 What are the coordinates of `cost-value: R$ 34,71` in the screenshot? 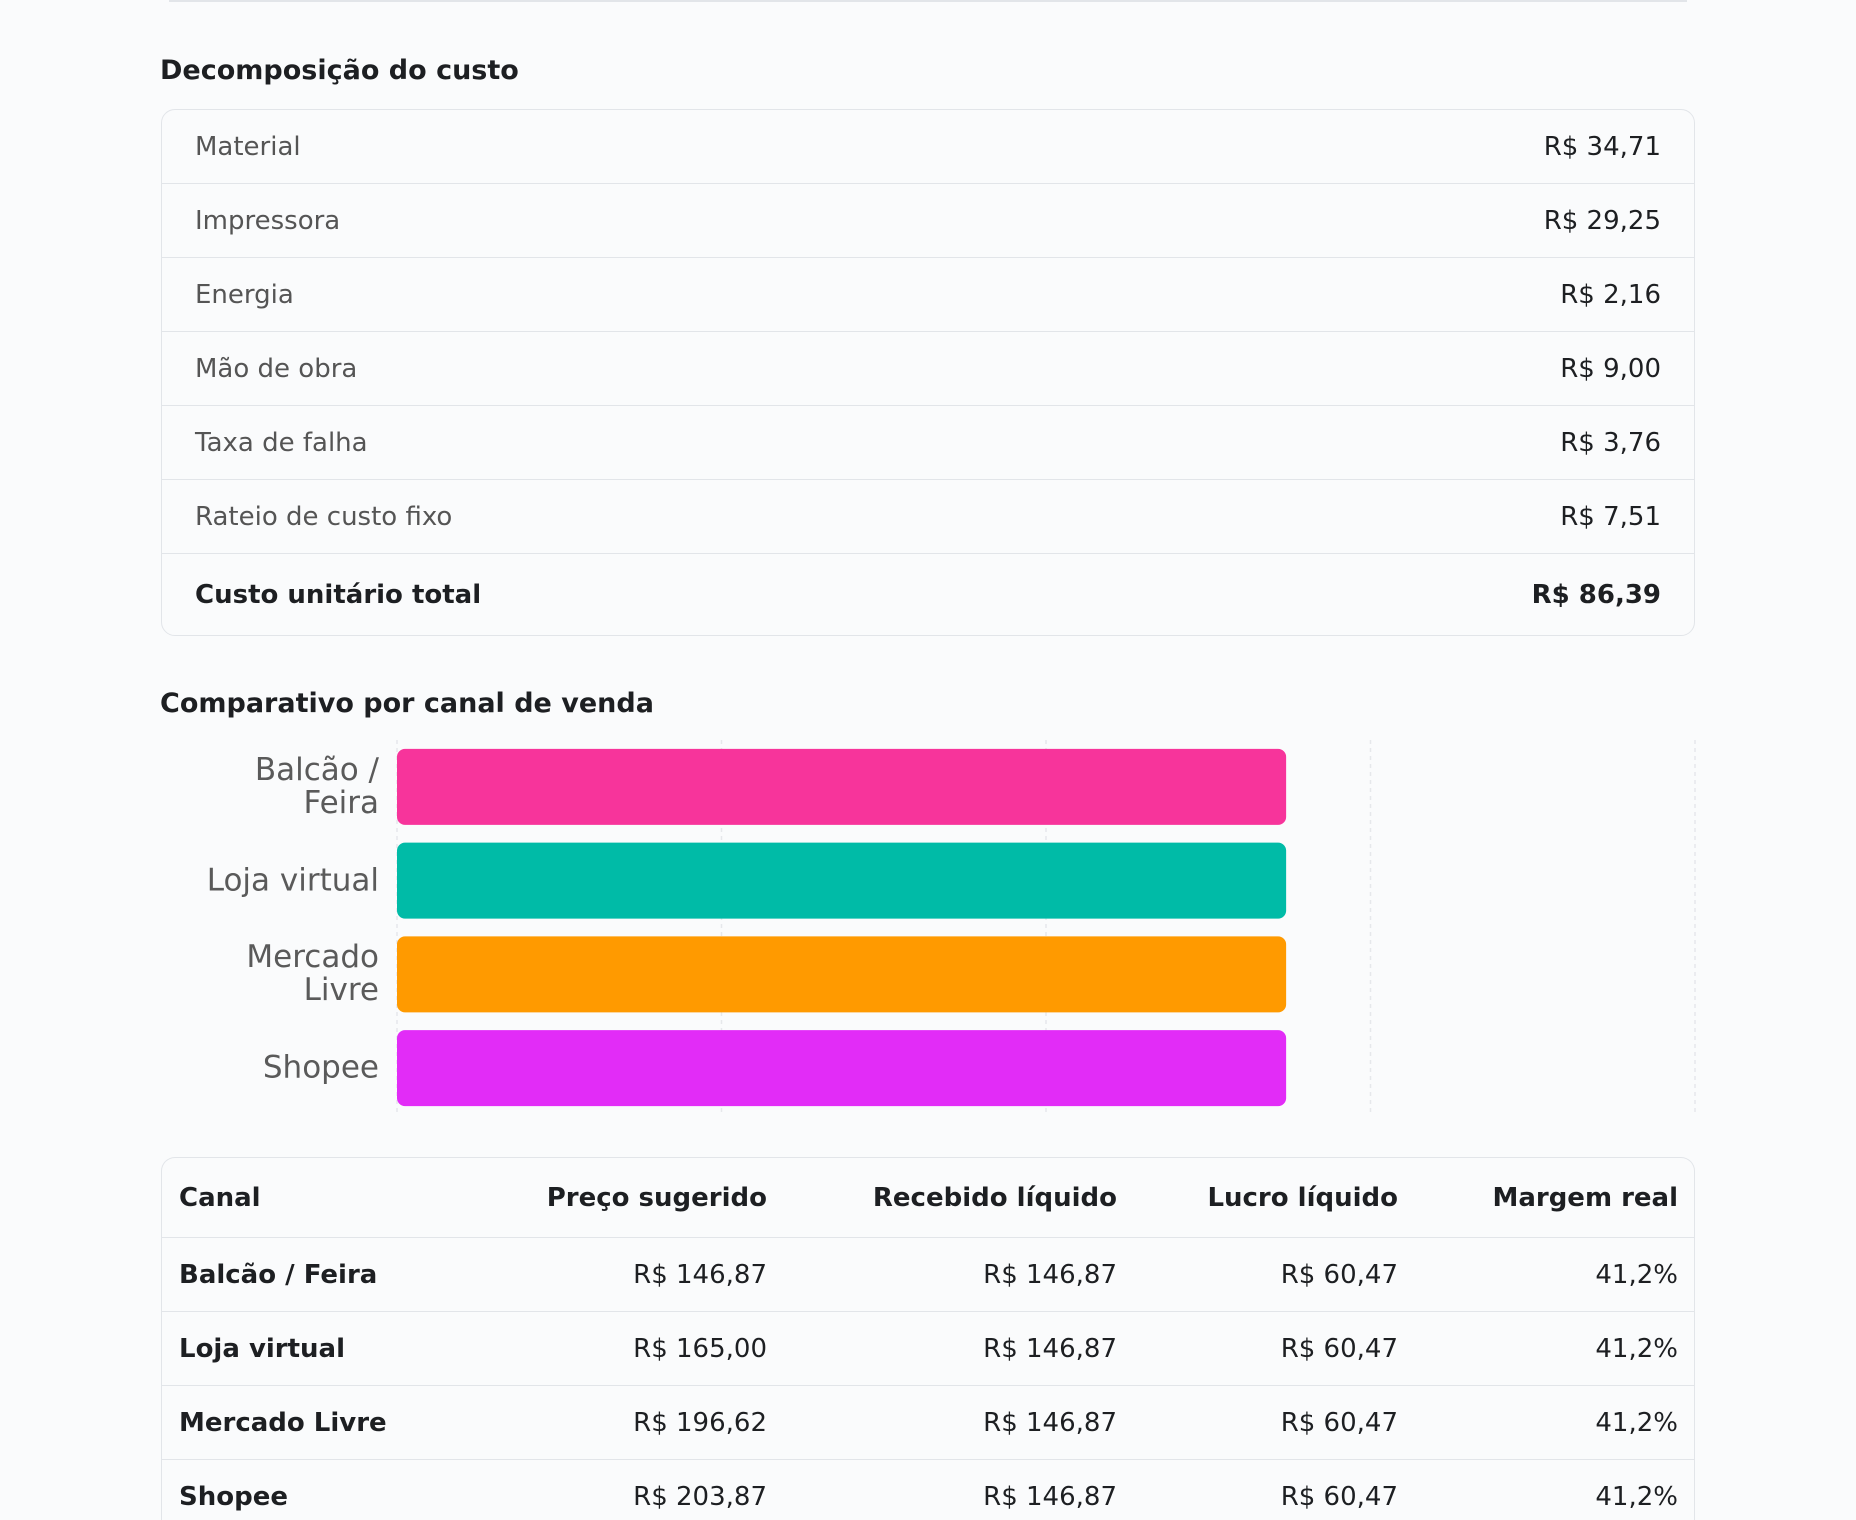 It's located at (1602, 146).